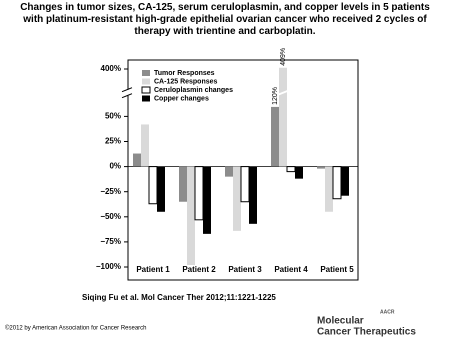 The height and width of the screenshot is (338, 450). I want to click on y-tick-label: 25%, so click(113, 141).